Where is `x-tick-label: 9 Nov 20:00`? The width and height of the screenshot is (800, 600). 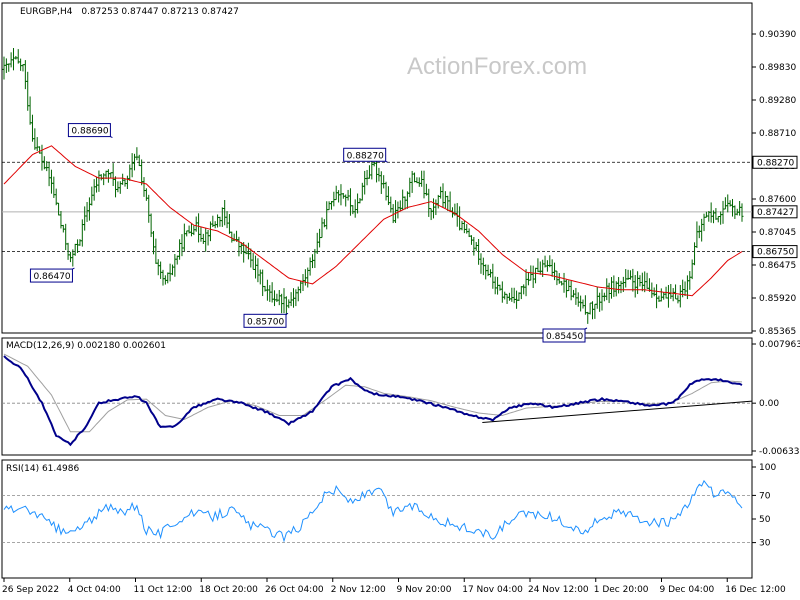 x-tick-label: 9 Nov 20:00 is located at coordinates (423, 590).